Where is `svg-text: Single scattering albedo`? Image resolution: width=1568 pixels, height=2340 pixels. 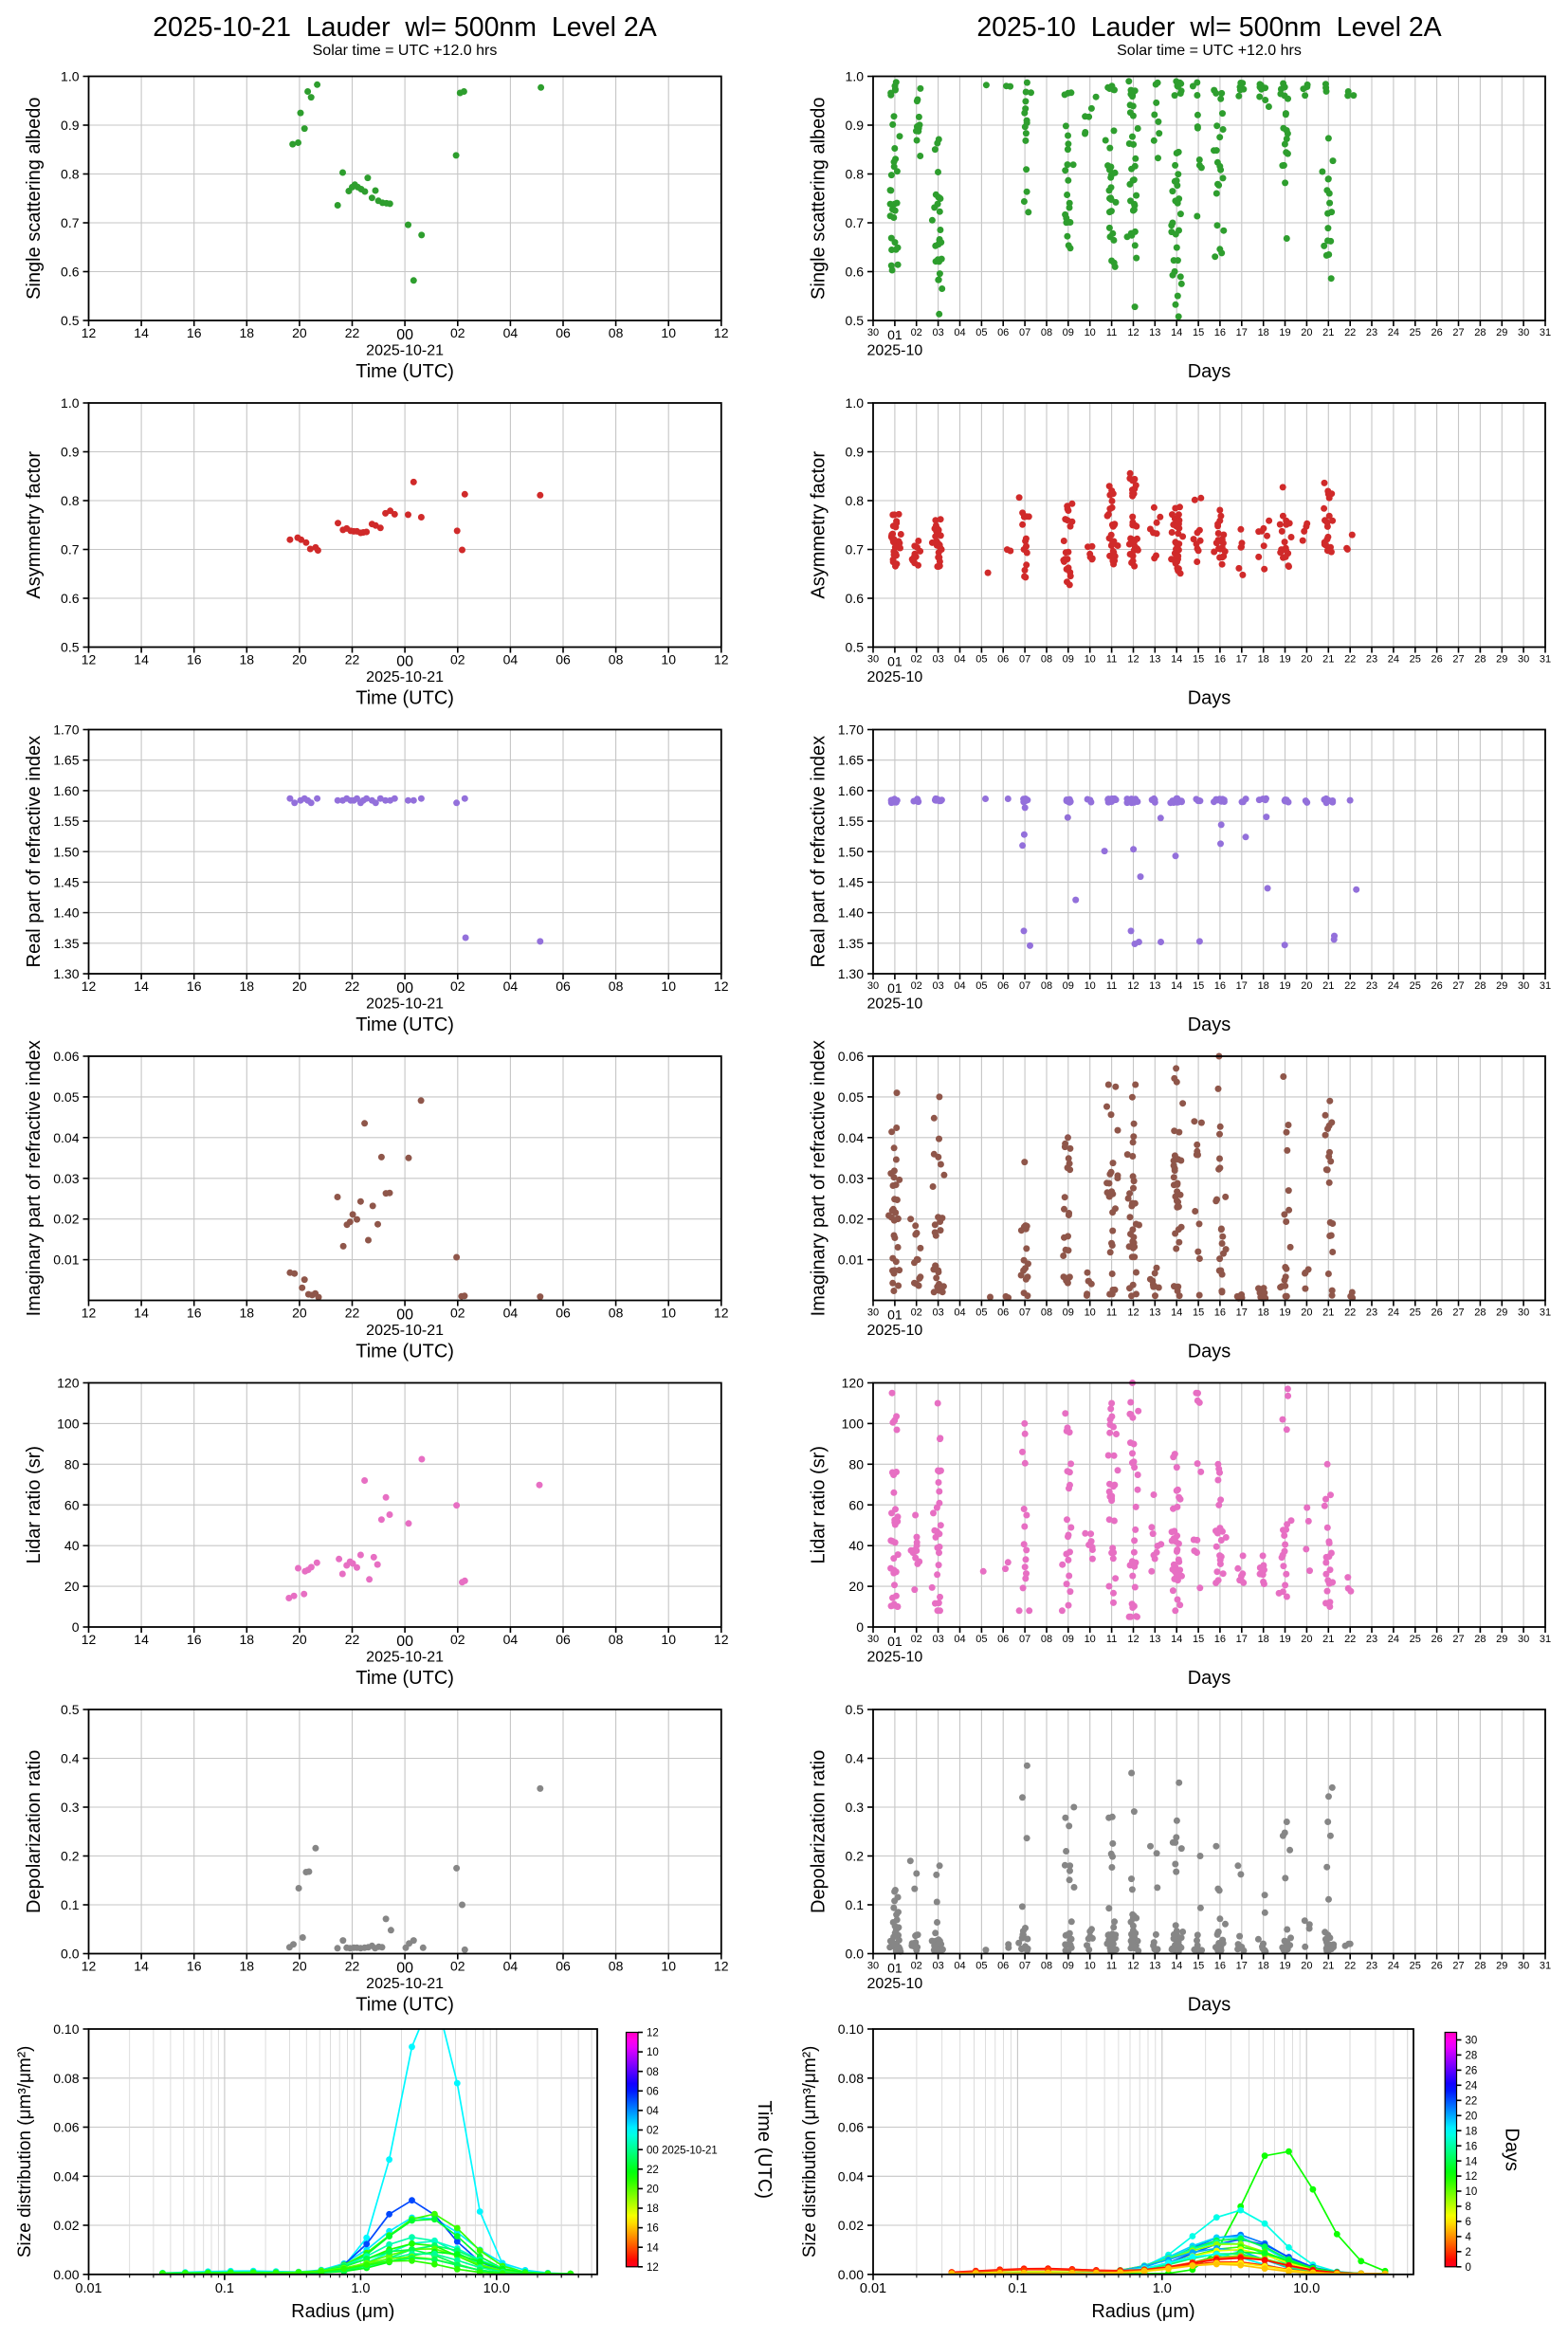
svg-text: Single scattering albedo is located at coordinates (34, 198).